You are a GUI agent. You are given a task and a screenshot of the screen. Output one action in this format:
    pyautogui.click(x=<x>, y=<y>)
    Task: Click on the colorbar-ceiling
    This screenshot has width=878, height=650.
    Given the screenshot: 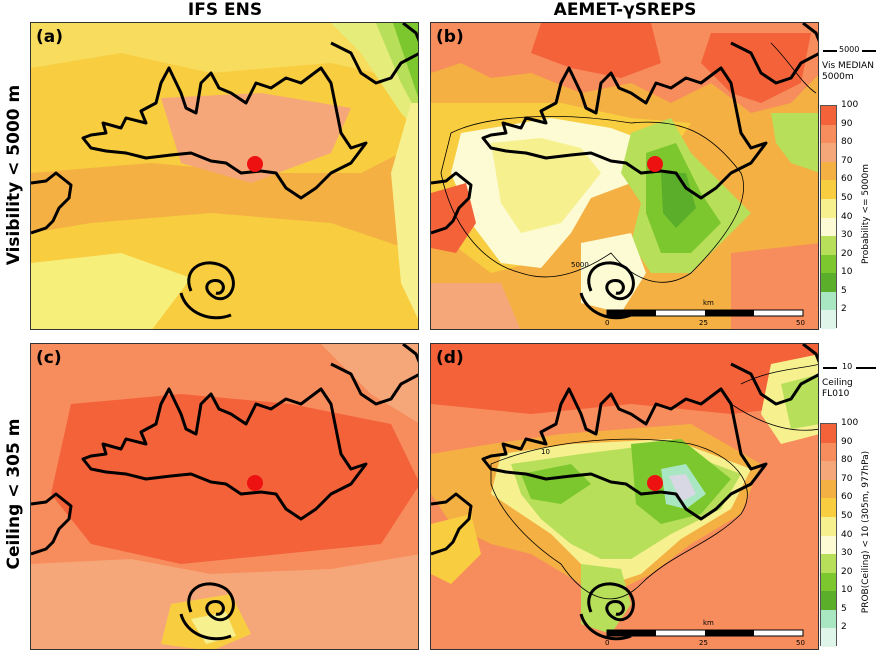 What is the action you would take?
    pyautogui.click(x=828, y=535)
    